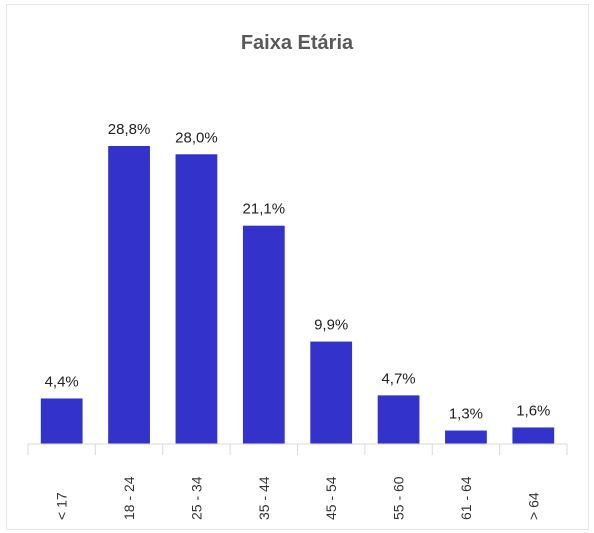  I want to click on x-tick-label: 45 - 54, so click(331, 498).